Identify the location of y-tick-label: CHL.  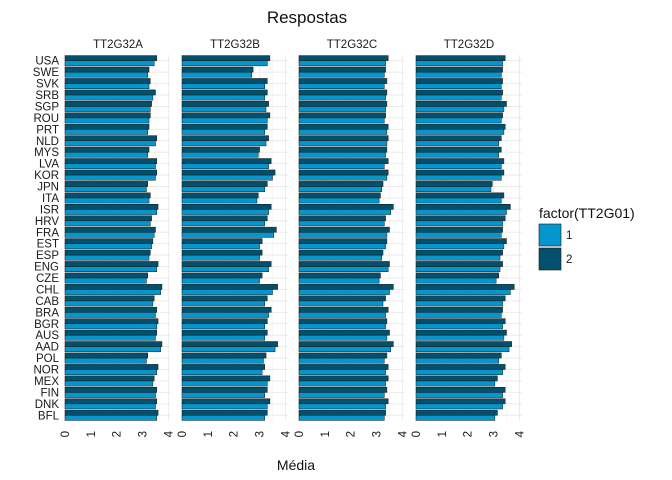
(48, 290).